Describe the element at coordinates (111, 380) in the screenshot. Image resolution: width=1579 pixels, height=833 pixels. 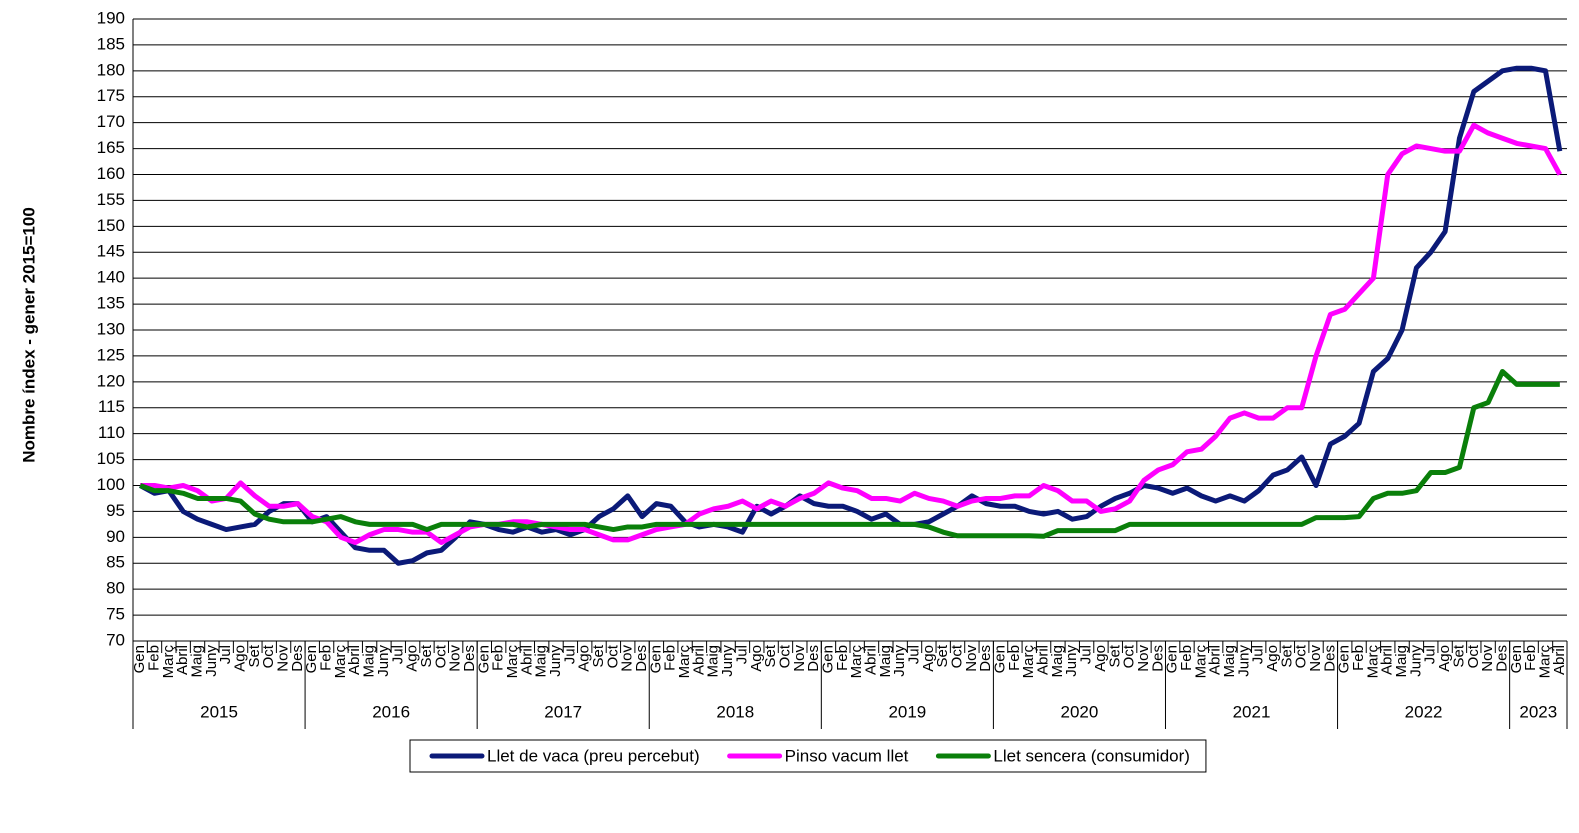
I see `y-tick-label: 120` at that location.